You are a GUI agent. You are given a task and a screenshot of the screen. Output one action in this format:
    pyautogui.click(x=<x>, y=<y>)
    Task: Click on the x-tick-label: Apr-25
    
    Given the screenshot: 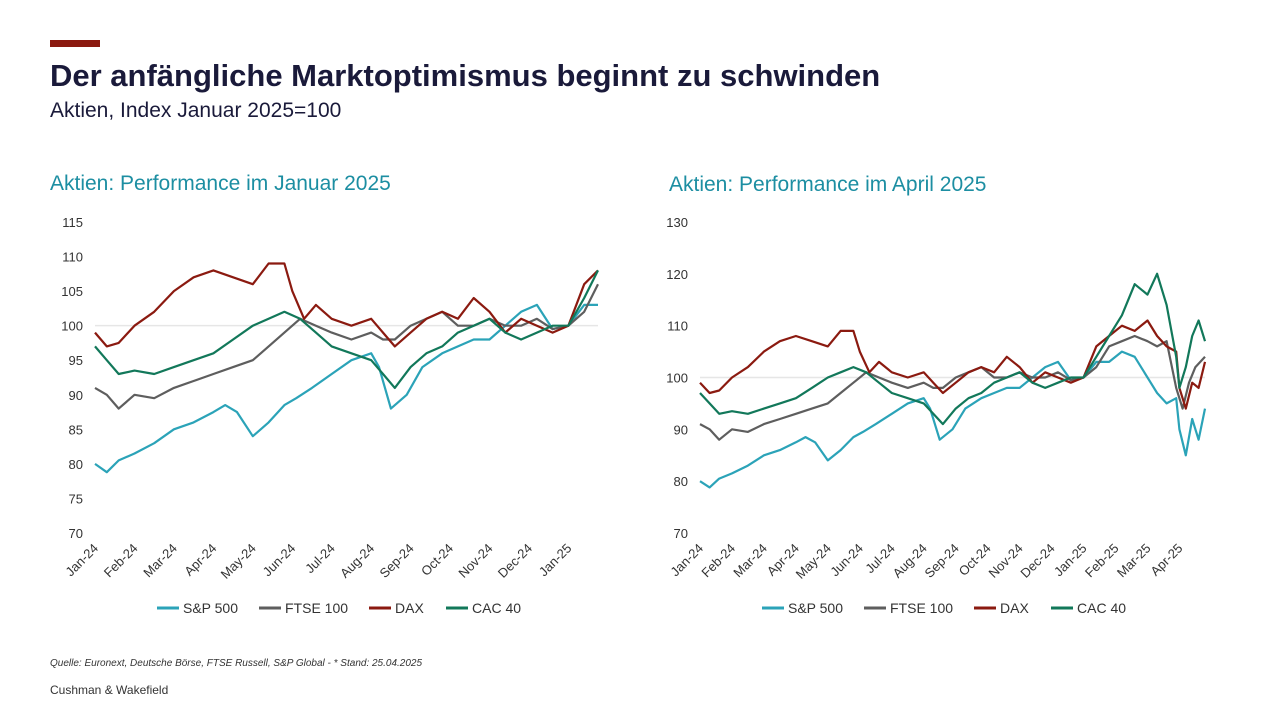 What is the action you would take?
    pyautogui.click(x=1166, y=560)
    